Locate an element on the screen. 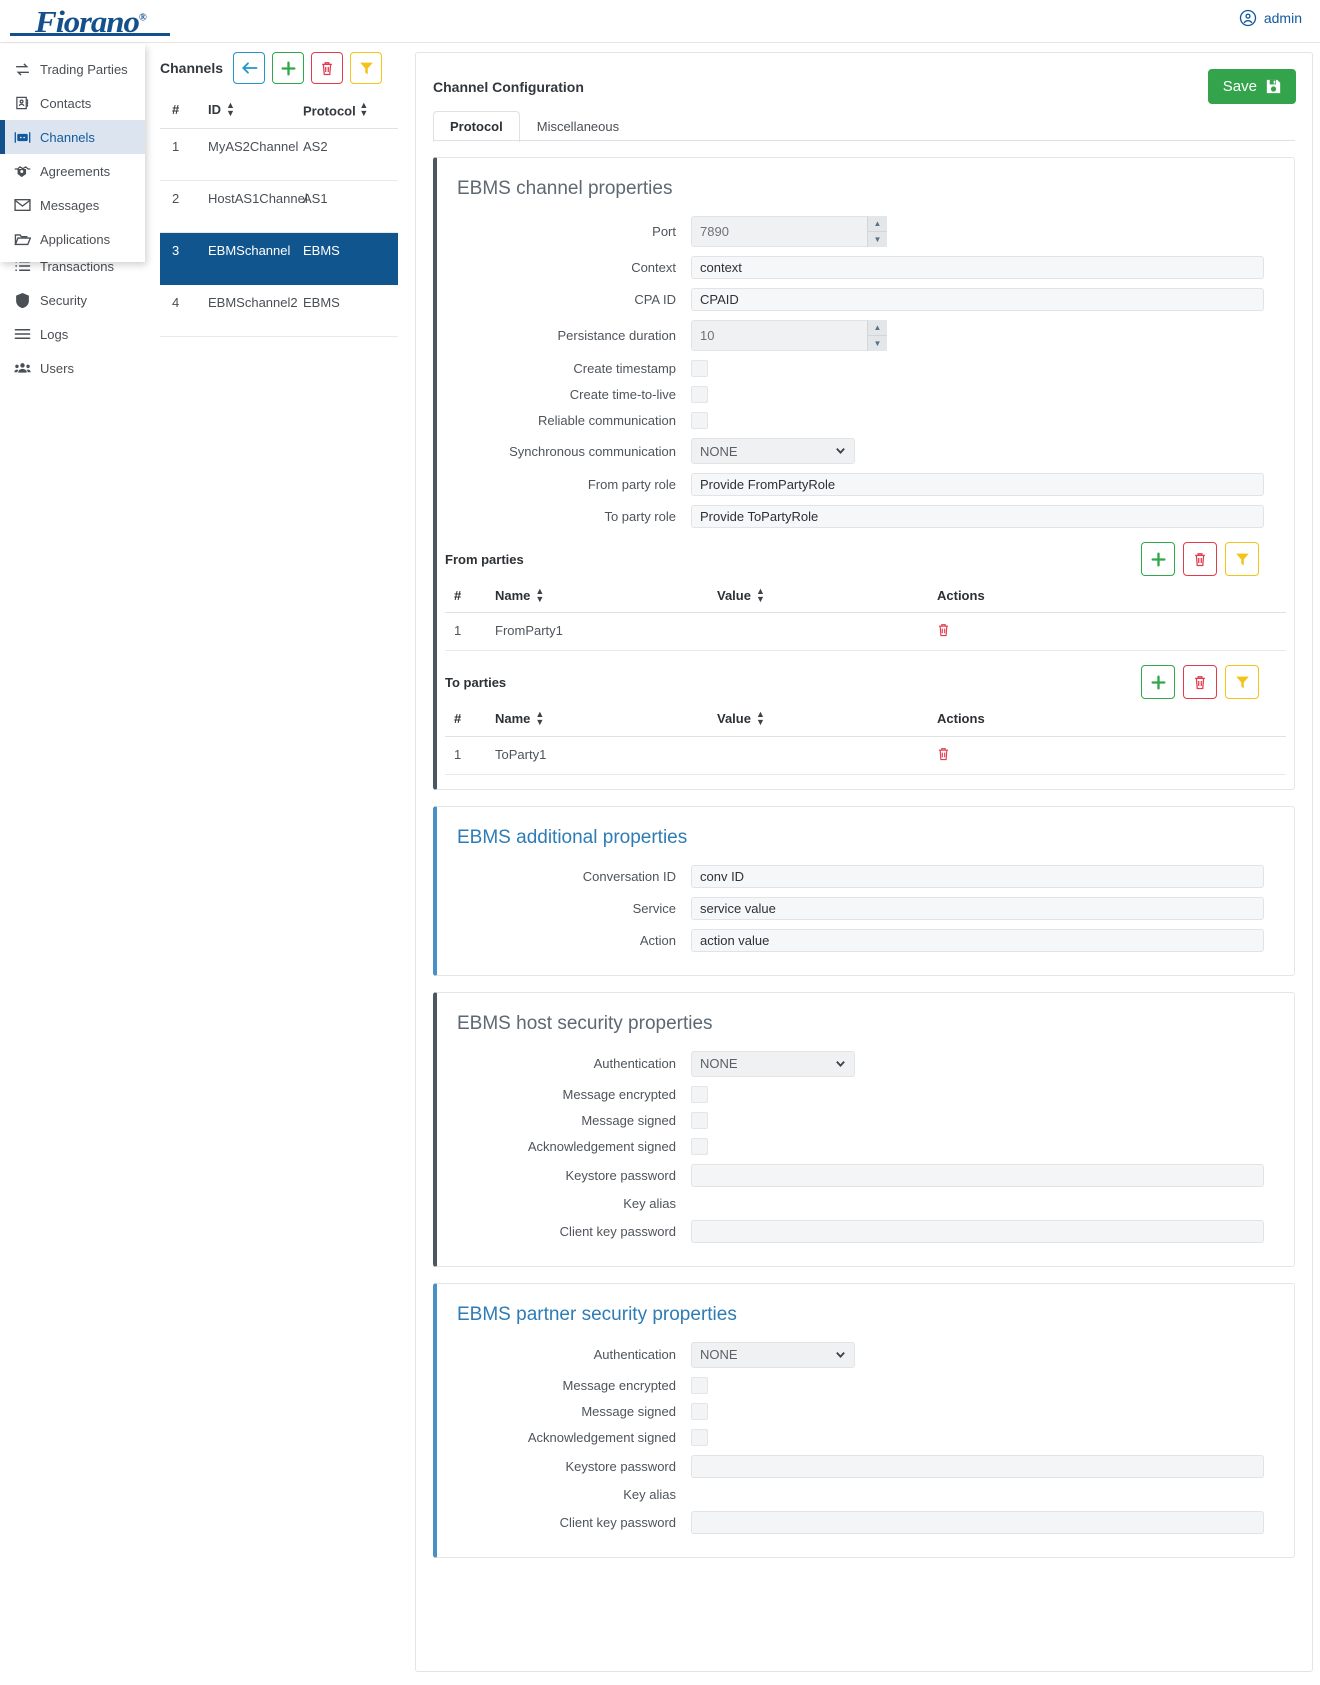 Image resolution: width=1320 pixels, height=1685 pixels. field-label: Service is located at coordinates (654, 908).